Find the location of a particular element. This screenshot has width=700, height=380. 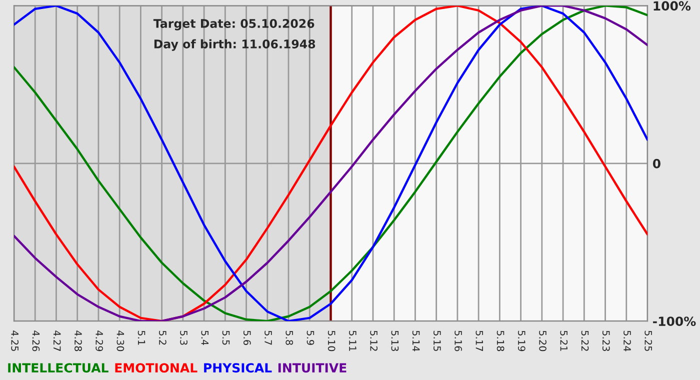

x-tick-label: 5.5 is located at coordinates (226, 337).